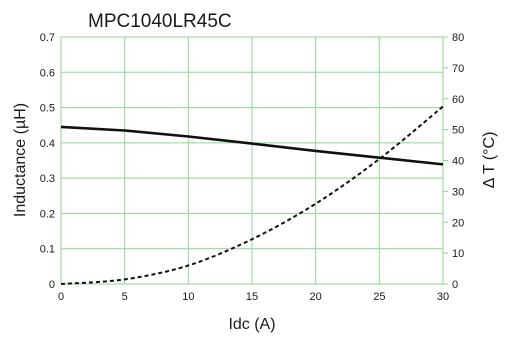 This screenshot has height=348, width=506. Describe the element at coordinates (61, 297) in the screenshot. I see `x-tick-label-0: 0` at that location.